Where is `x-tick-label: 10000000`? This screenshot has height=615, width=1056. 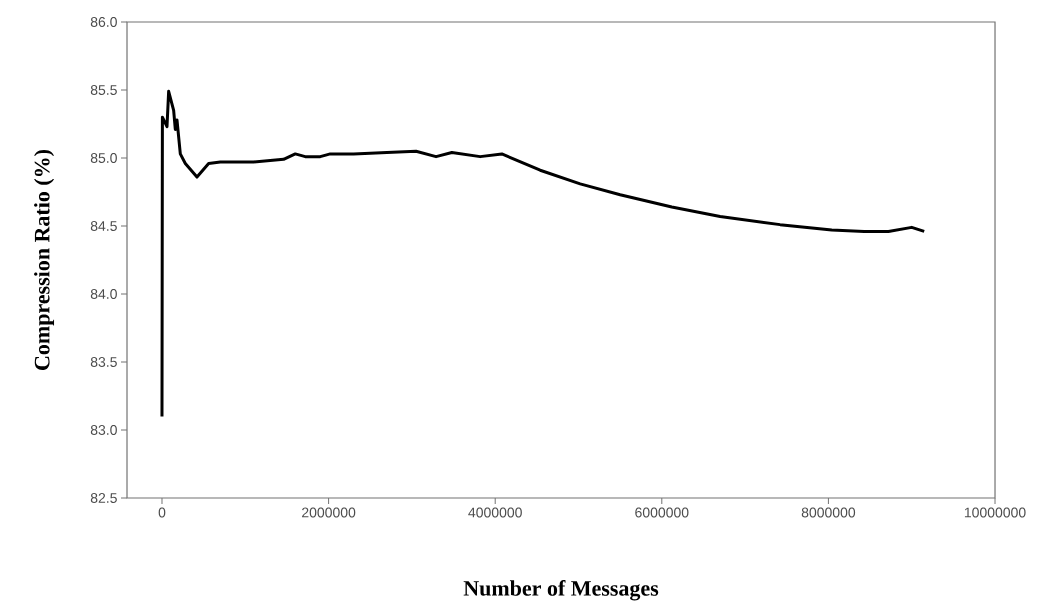
x-tick-label: 10000000 is located at coordinates (995, 512).